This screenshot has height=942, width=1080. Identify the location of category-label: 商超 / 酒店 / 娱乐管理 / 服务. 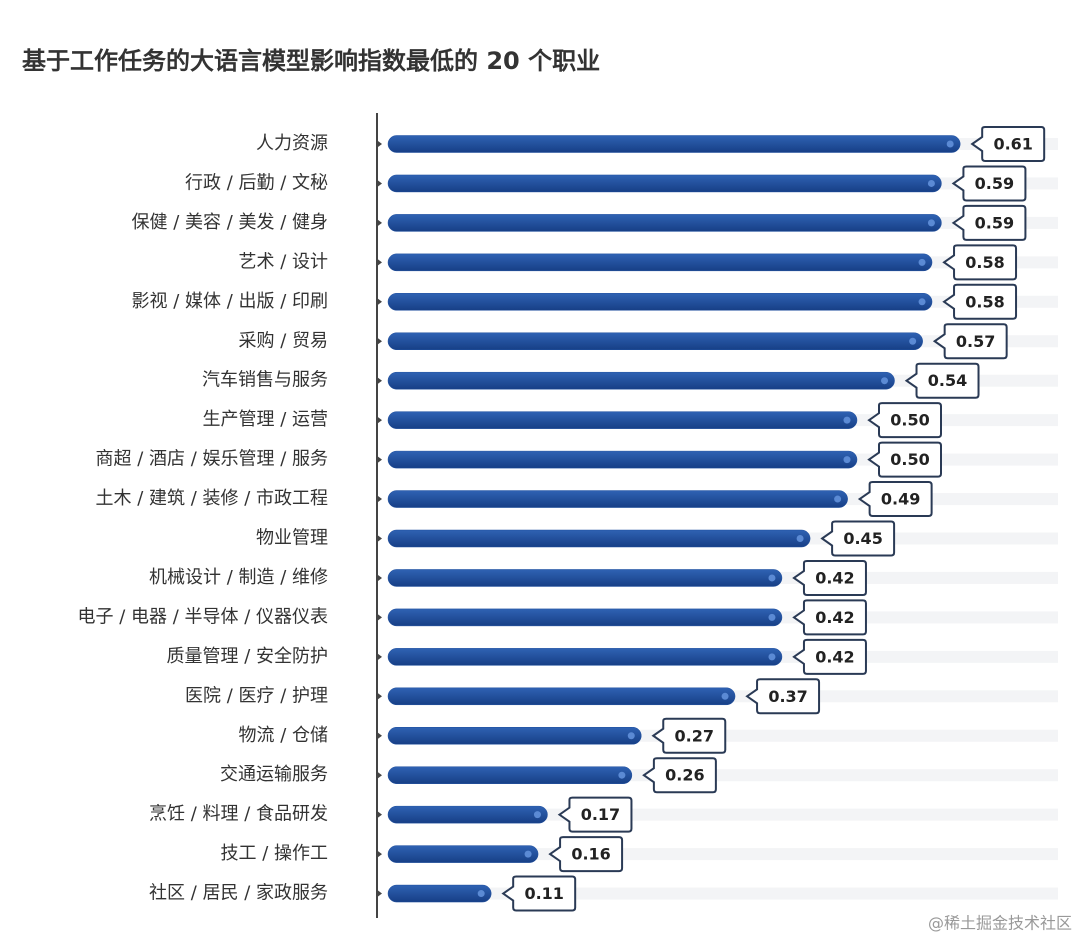
(211, 459).